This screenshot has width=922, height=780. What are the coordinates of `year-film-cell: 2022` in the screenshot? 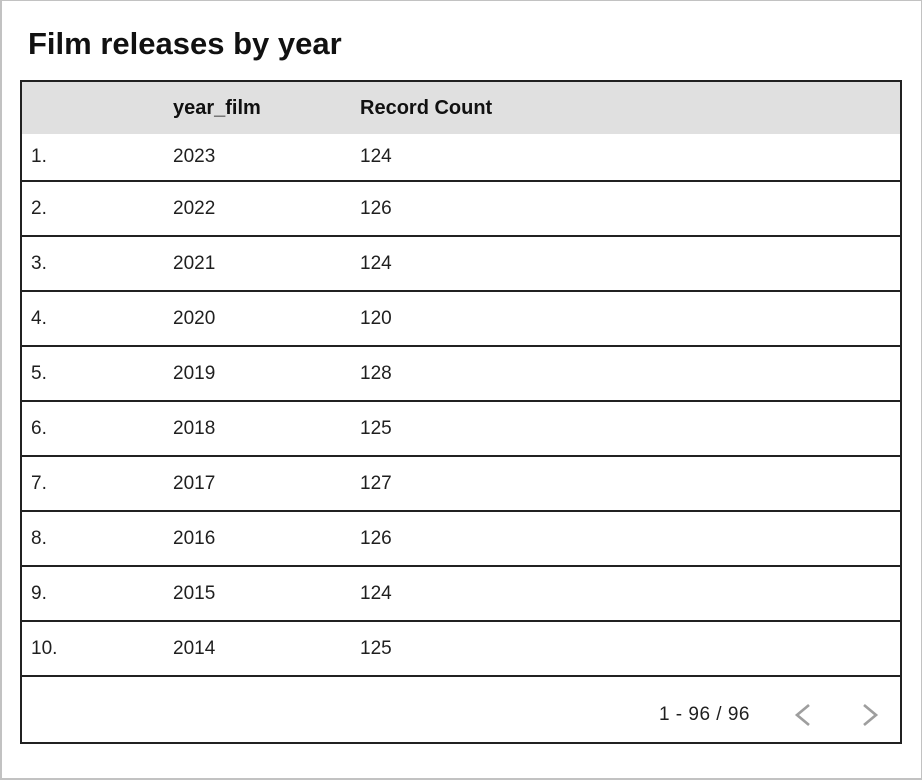 It's located at (194, 208).